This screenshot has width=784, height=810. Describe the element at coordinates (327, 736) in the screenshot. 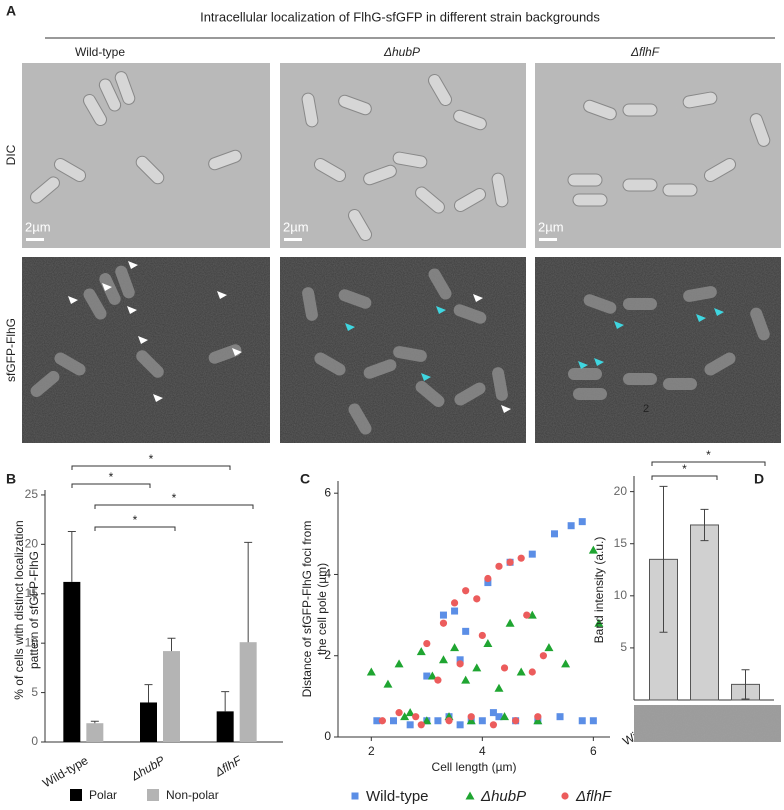

I see `y-tick-label: 0` at that location.